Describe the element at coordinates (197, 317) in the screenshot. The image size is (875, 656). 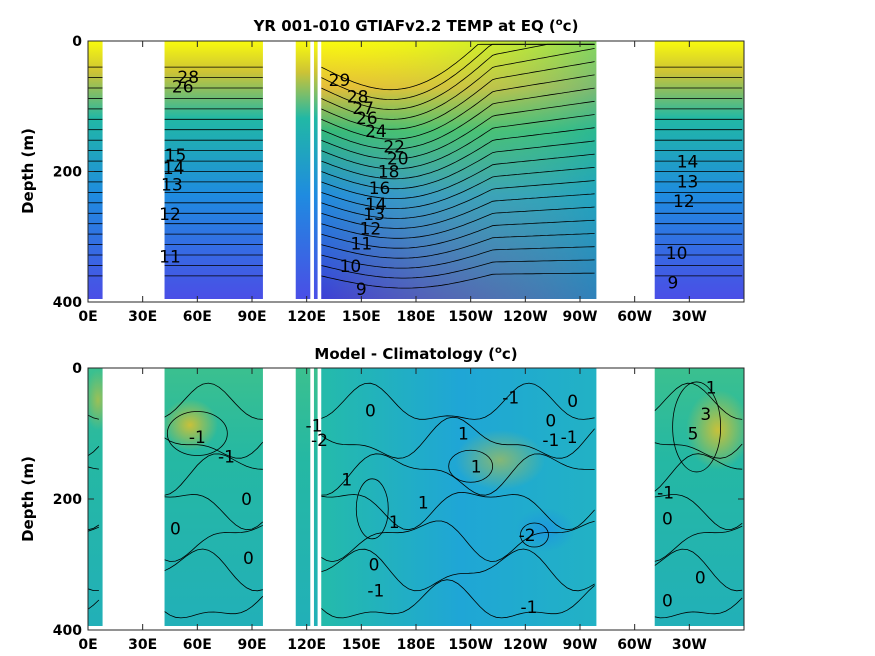
I see `x-tick-label: 60E` at that location.